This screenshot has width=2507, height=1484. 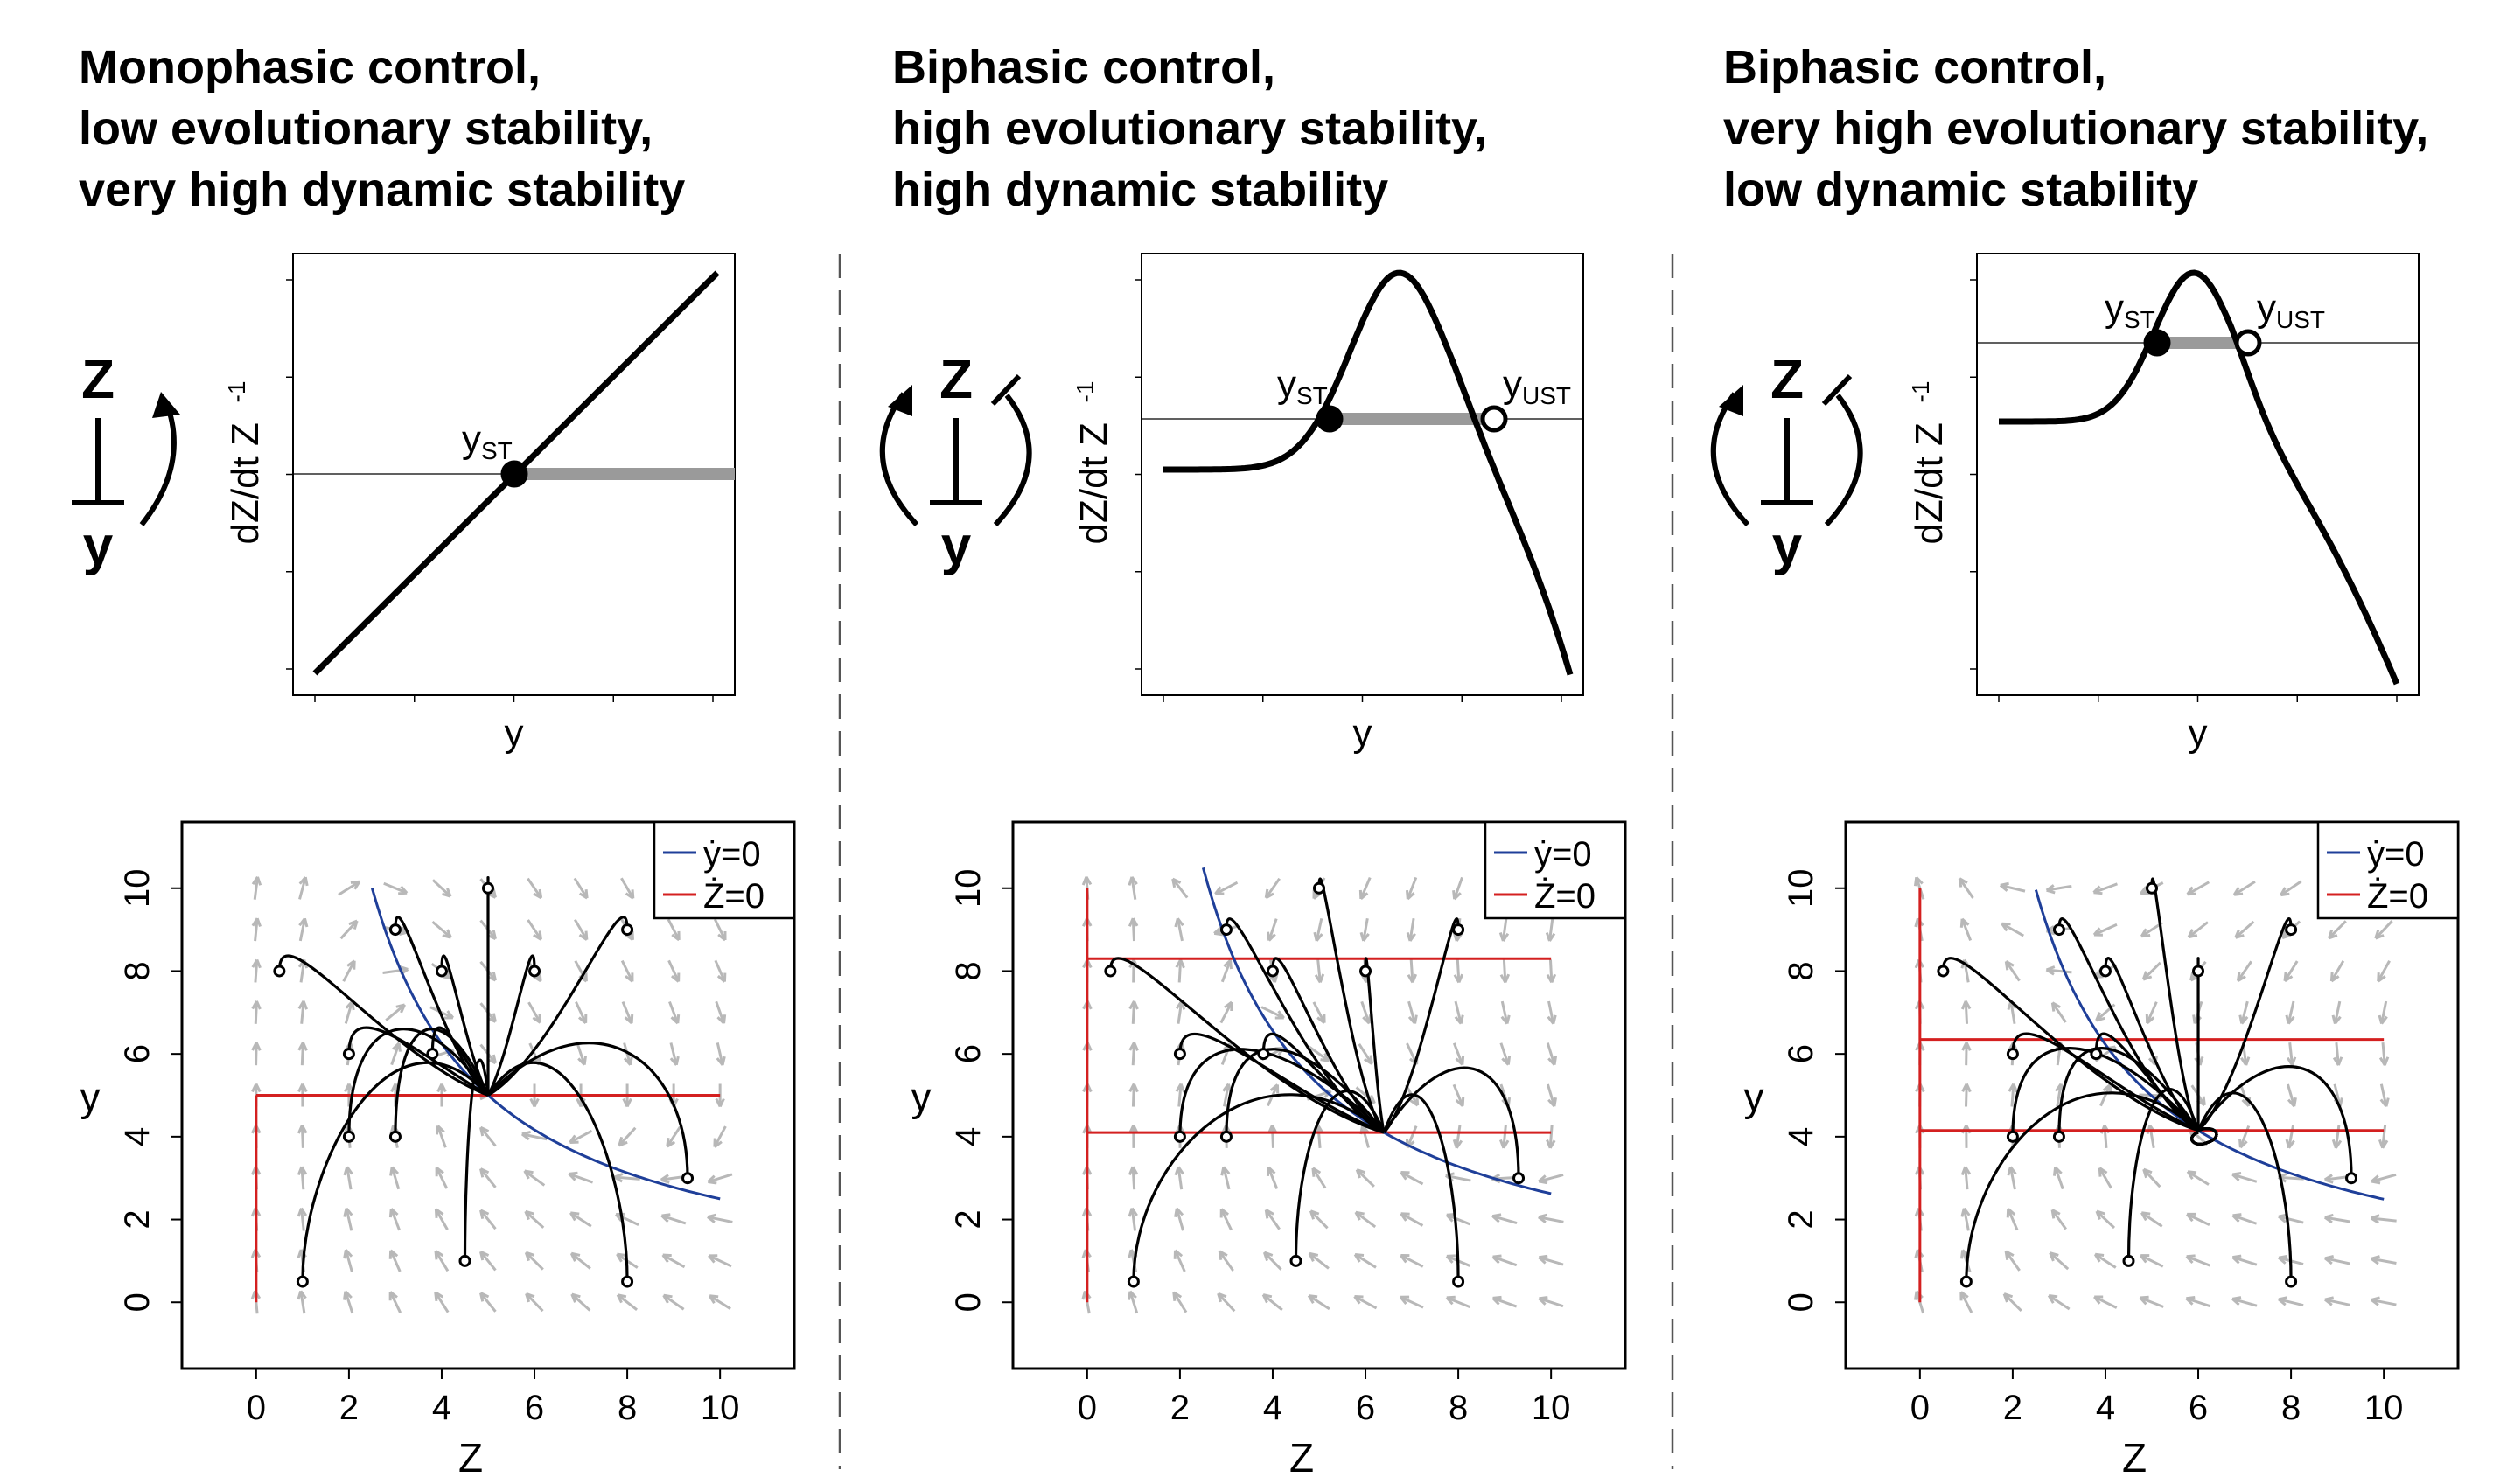 What do you see at coordinates (514, 733) in the screenshot?
I see `response-x-label: y` at bounding box center [514, 733].